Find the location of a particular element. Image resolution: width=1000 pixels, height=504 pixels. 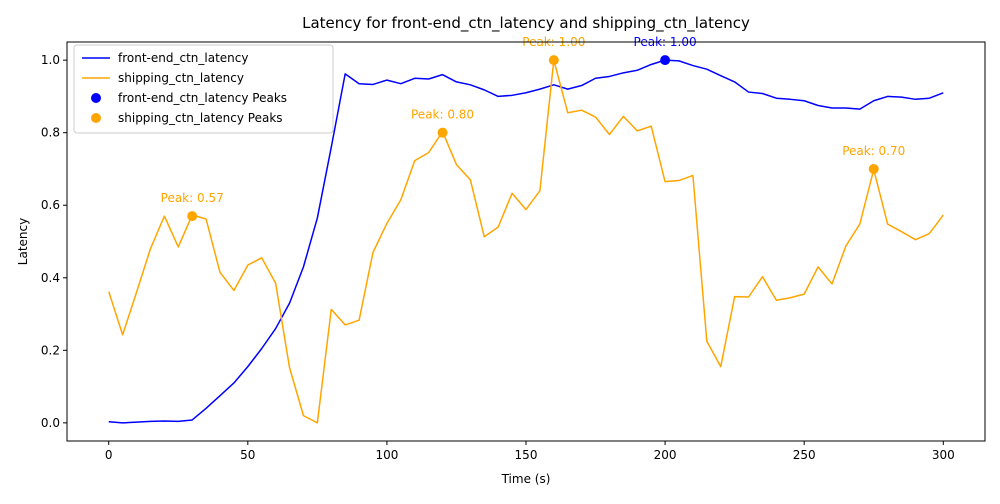

y-axis-label: Latency is located at coordinates (23, 241).